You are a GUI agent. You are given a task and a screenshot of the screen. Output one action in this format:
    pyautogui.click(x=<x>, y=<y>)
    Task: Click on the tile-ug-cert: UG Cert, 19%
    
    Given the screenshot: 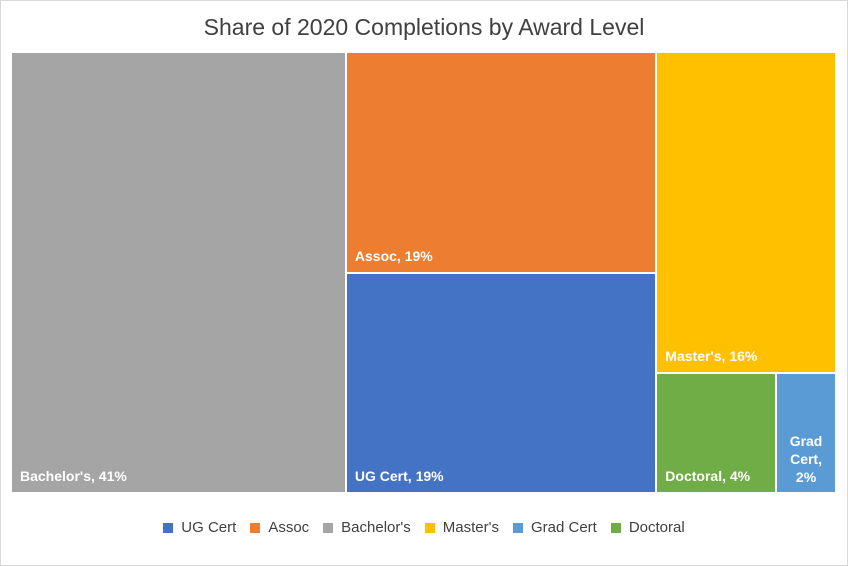 What is the action you would take?
    pyautogui.click(x=502, y=383)
    